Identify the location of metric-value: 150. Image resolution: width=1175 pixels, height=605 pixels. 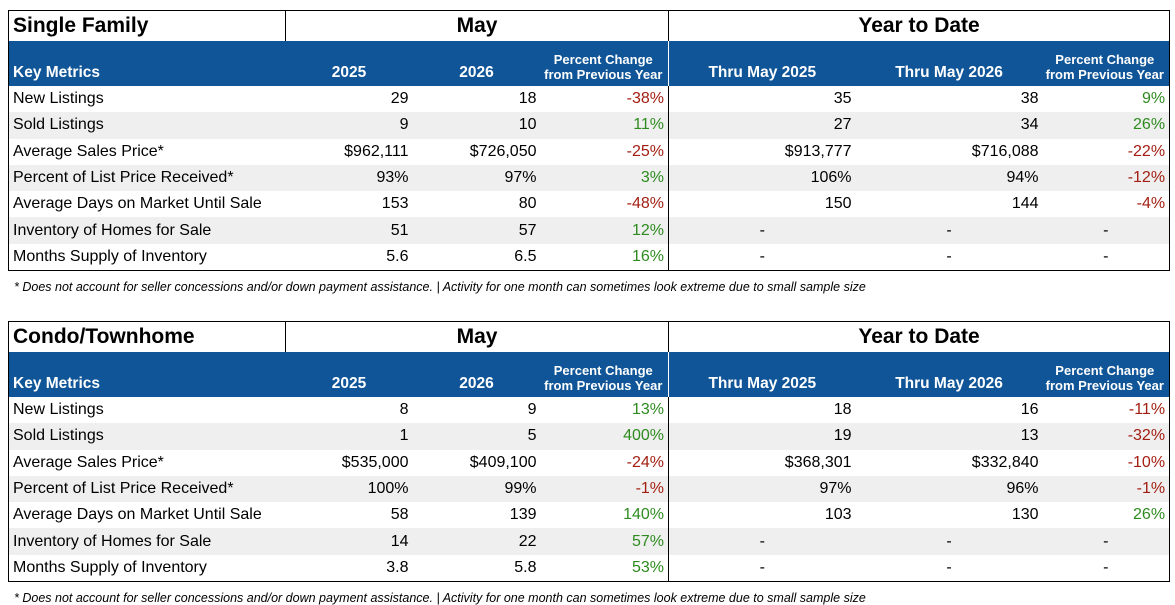
(762, 204).